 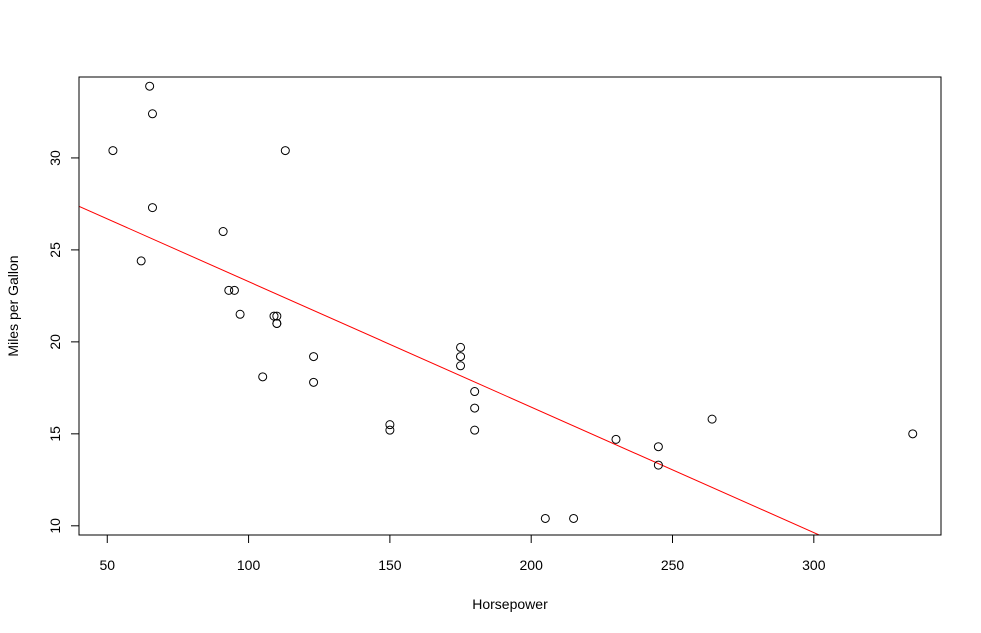 I want to click on y-tick-label: 20, so click(x=55, y=342).